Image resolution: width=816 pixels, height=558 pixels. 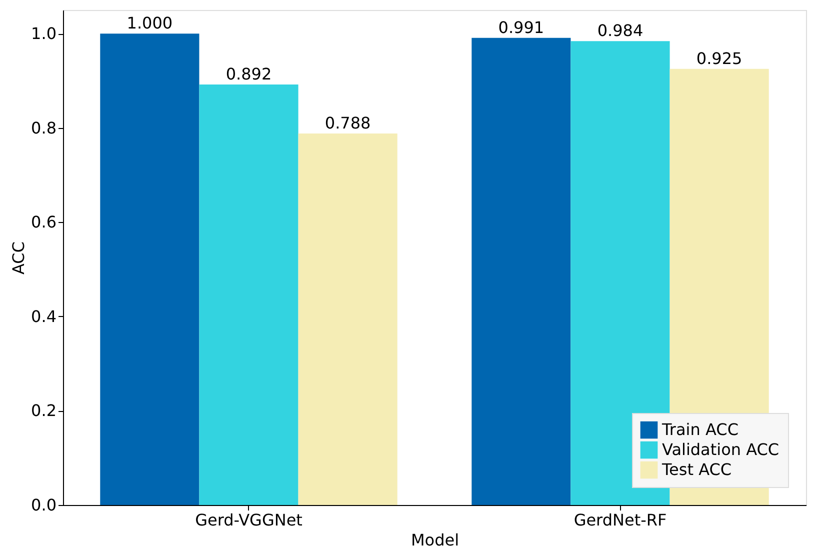 I want to click on y-tick-label: 0.8, so click(x=43, y=128).